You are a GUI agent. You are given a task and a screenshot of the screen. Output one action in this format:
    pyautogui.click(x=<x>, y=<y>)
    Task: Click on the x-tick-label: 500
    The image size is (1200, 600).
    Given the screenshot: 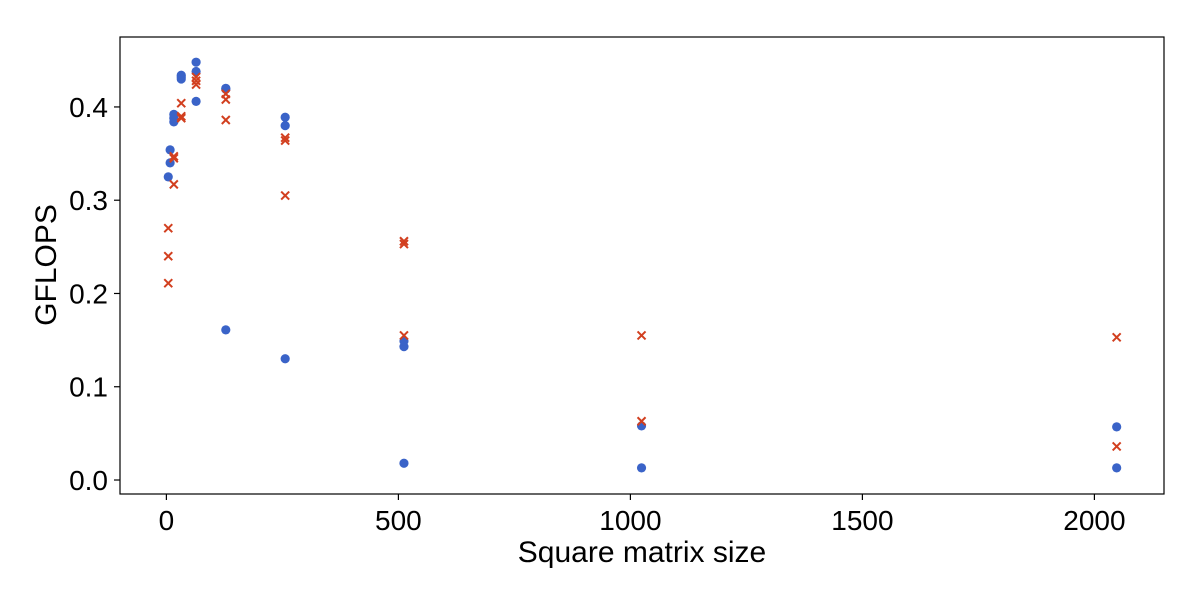 What is the action you would take?
    pyautogui.click(x=398, y=520)
    